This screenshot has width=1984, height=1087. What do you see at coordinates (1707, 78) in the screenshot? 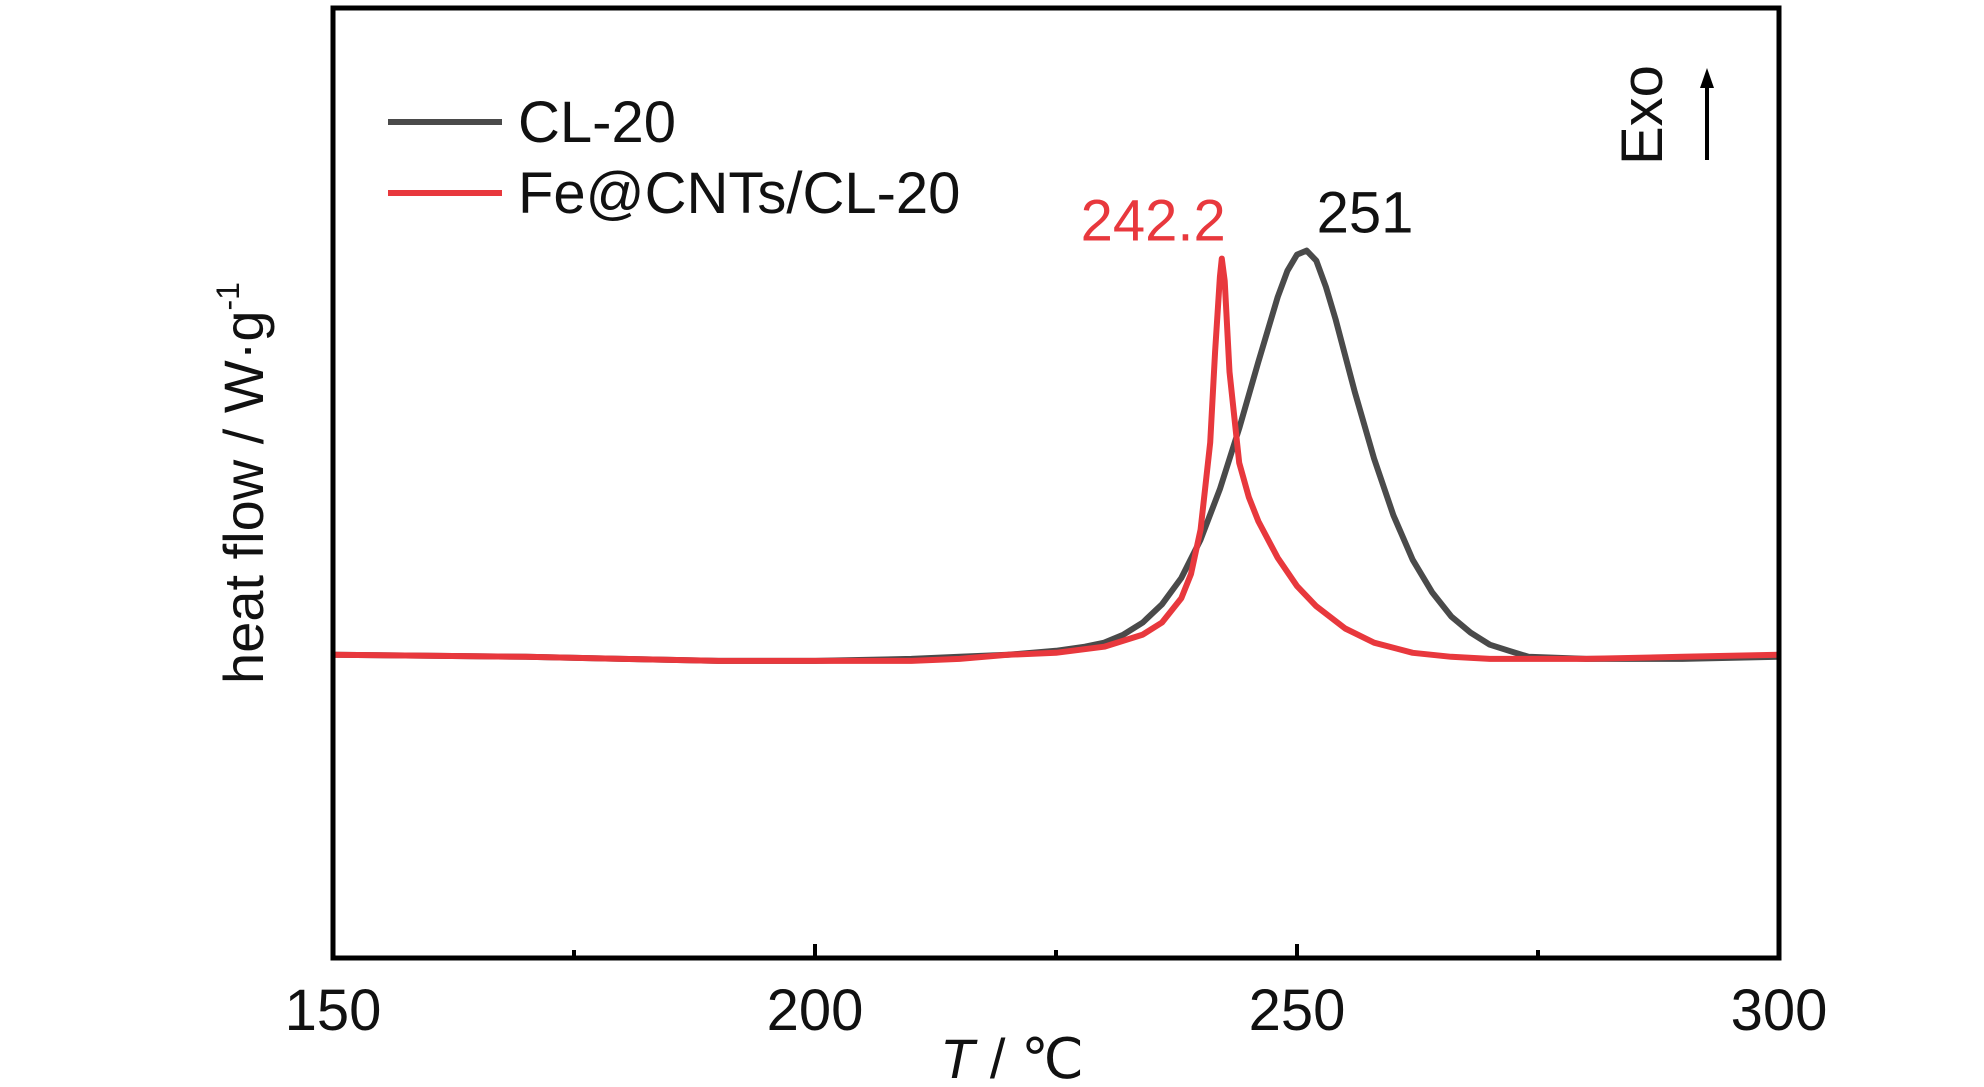
I see `exo-arrow-head-icon` at bounding box center [1707, 78].